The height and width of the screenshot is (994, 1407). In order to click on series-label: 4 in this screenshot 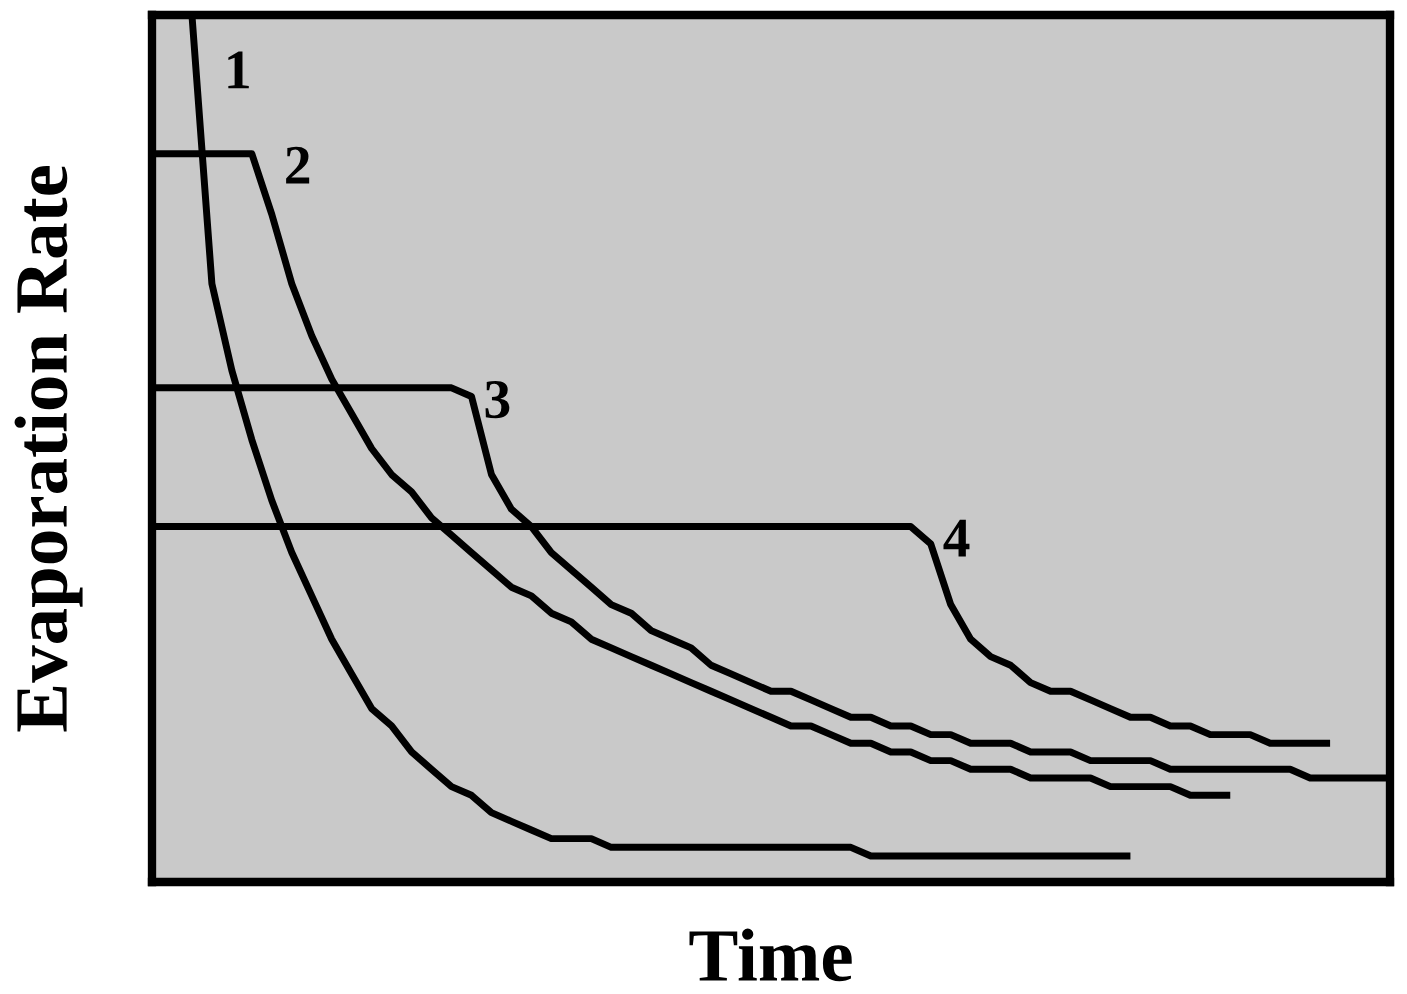, I will do `click(956, 538)`.